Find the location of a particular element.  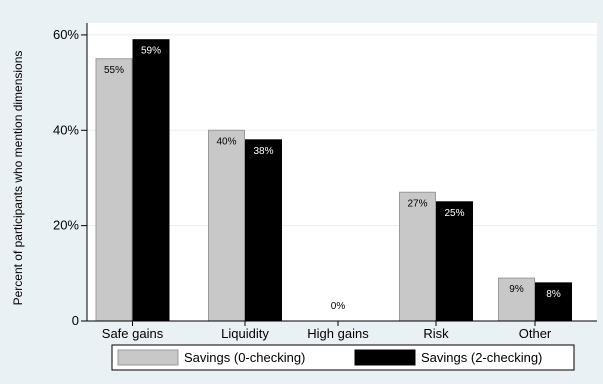

y-tick-label: 60% is located at coordinates (66, 34).